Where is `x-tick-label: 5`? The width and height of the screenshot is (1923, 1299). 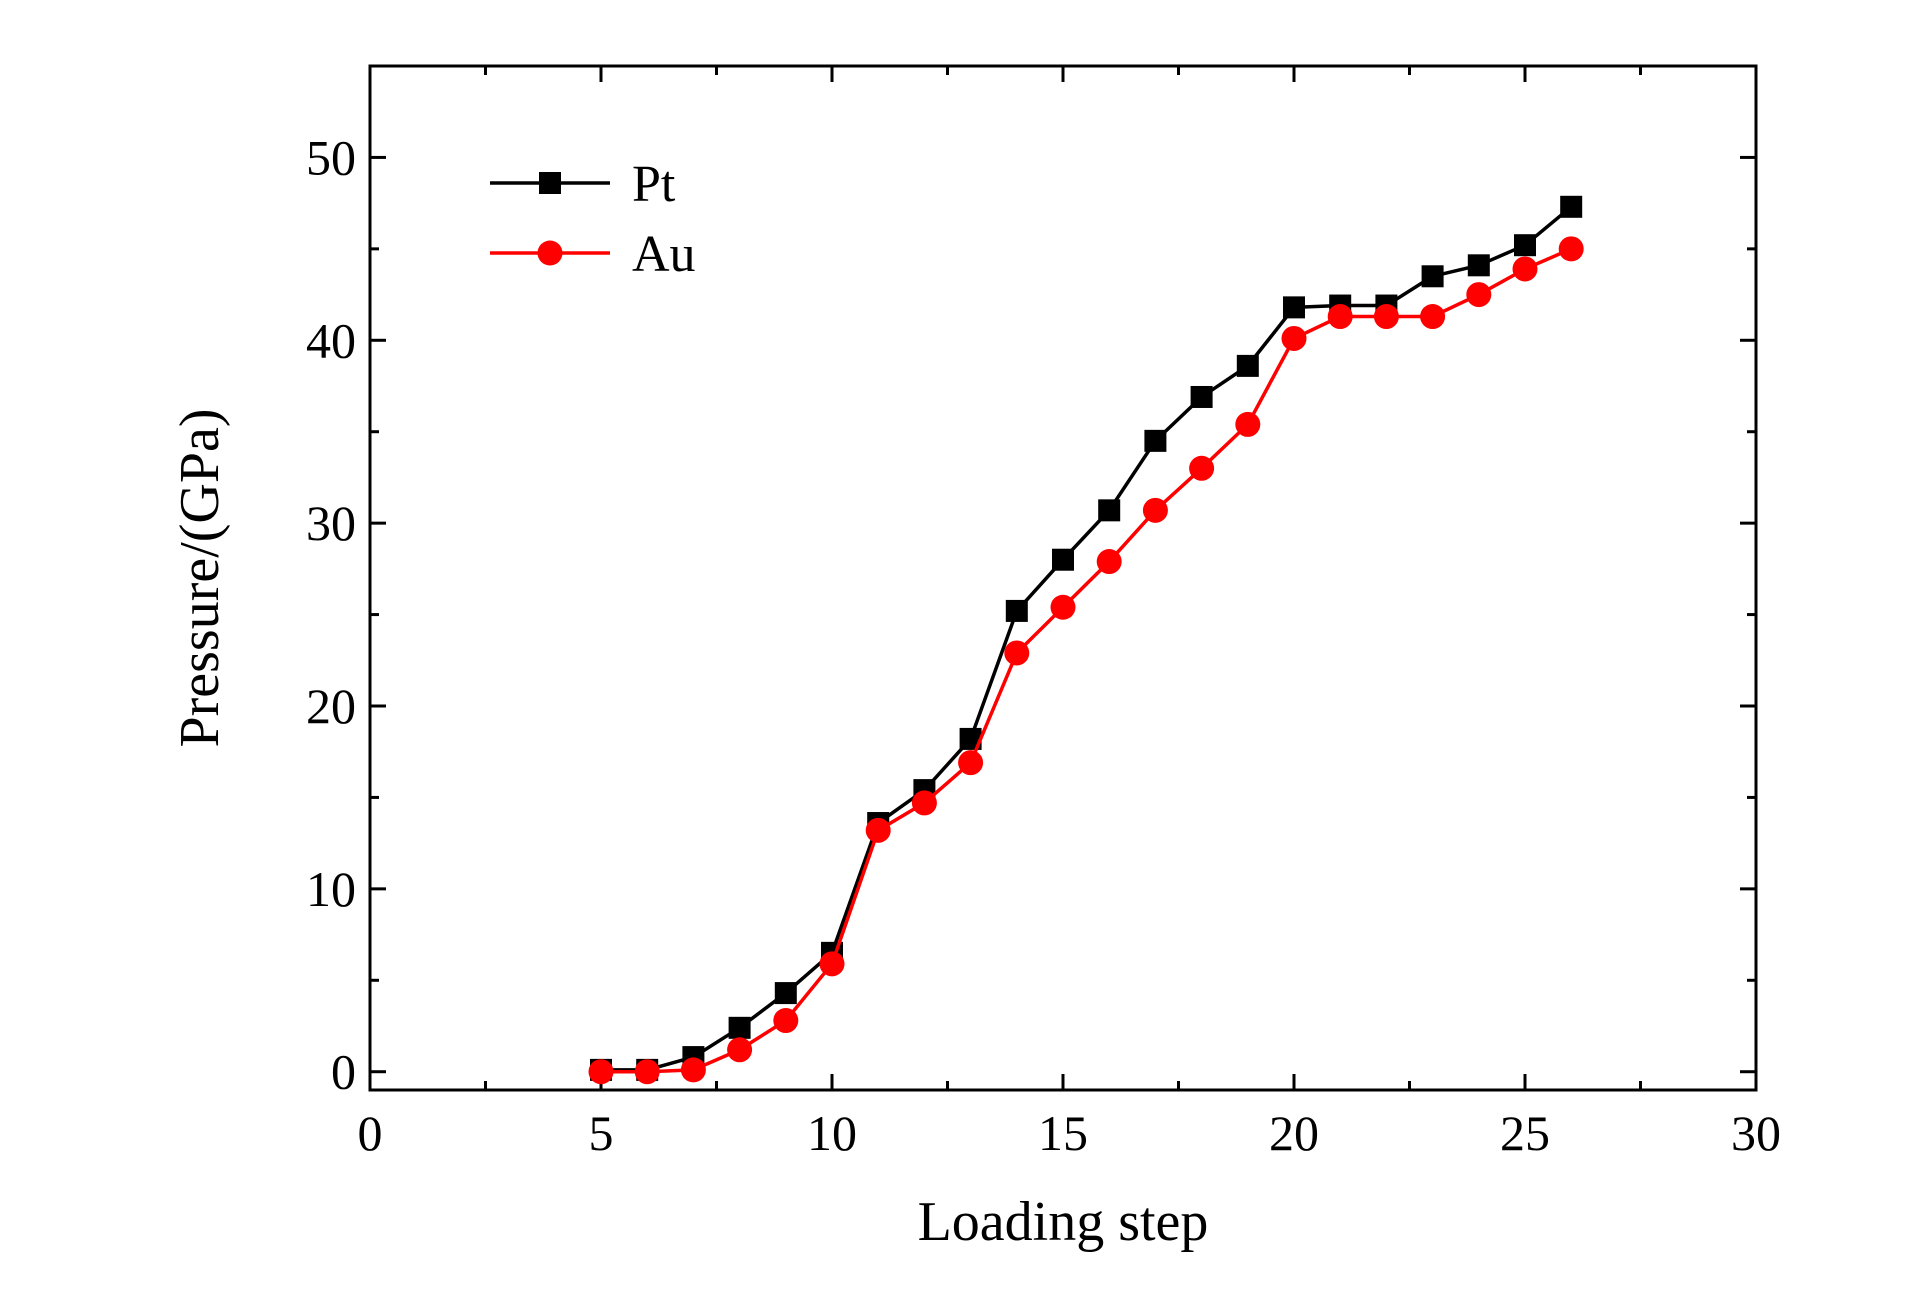 x-tick-label: 5 is located at coordinates (601, 1133).